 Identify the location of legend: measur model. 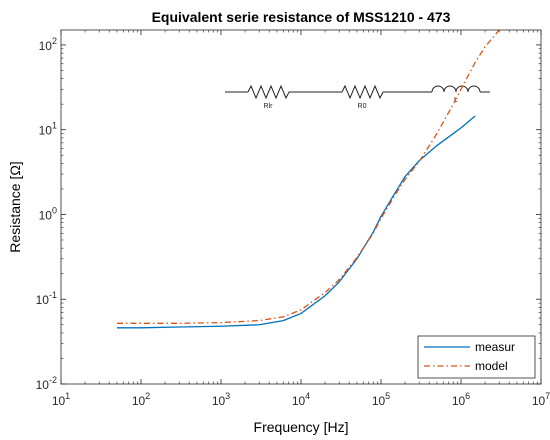
(476, 357).